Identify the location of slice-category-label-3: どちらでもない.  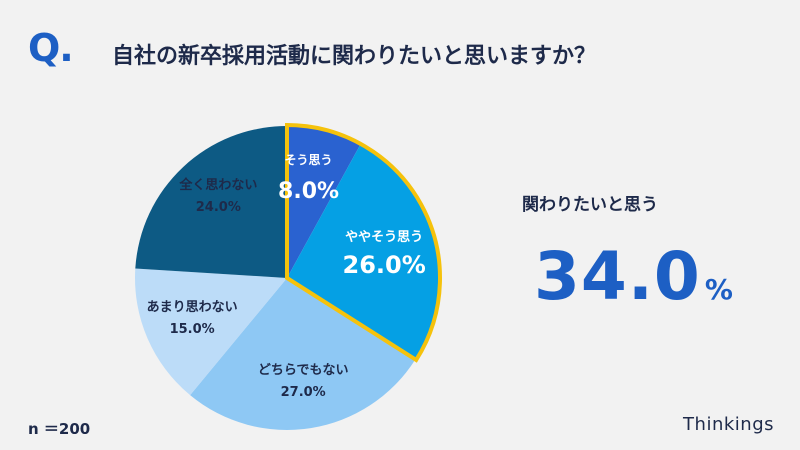
(303, 370).